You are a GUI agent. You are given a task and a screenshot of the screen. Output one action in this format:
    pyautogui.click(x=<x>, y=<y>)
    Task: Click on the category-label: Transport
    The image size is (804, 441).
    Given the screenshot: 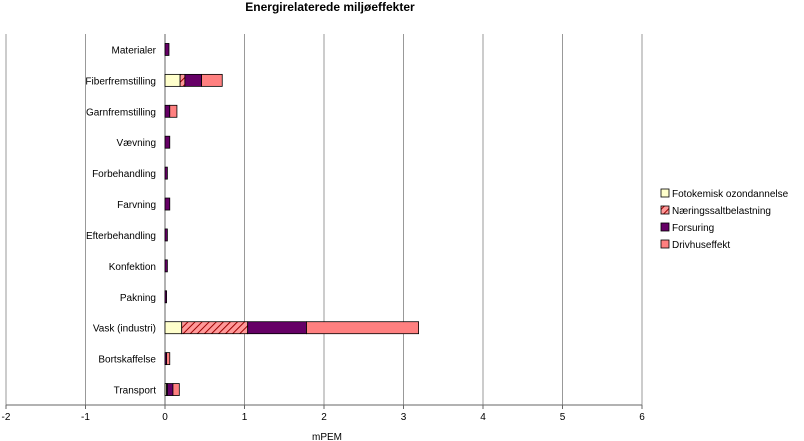 What is the action you would take?
    pyautogui.click(x=135, y=391)
    